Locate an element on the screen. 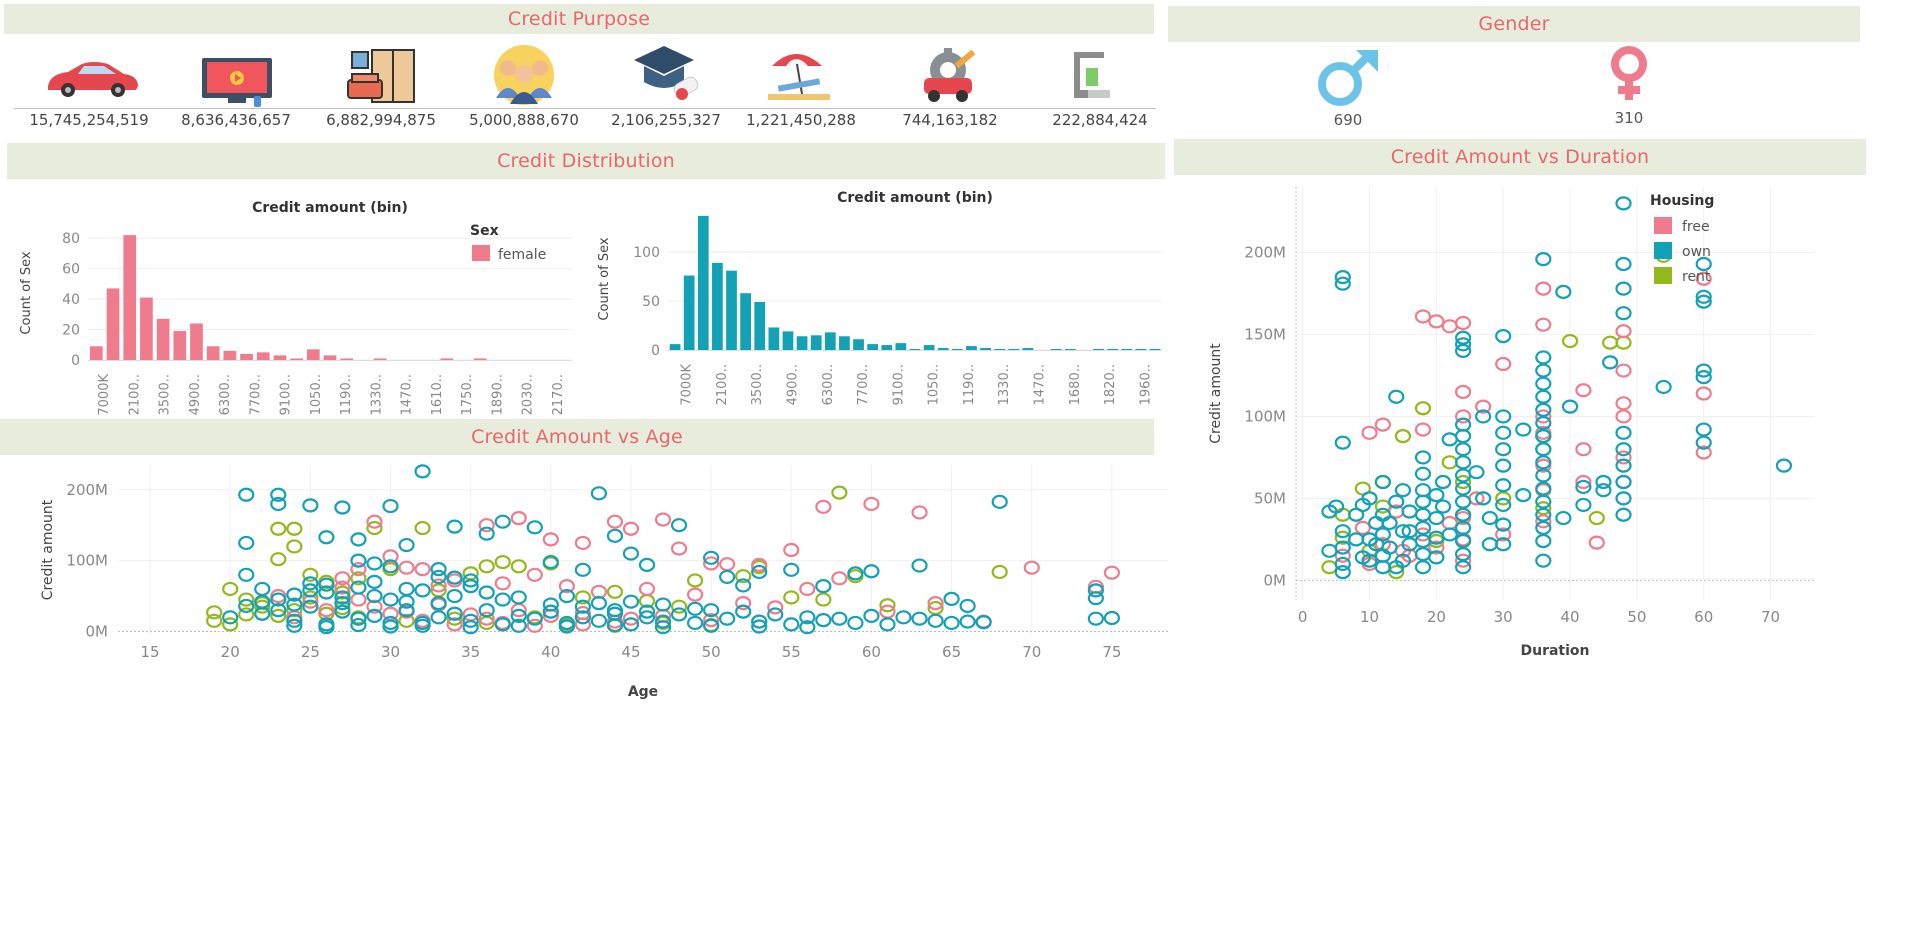 The image size is (1920, 935). amount-vs-age-banner: Credit Amount vs Age is located at coordinates (577, 437).